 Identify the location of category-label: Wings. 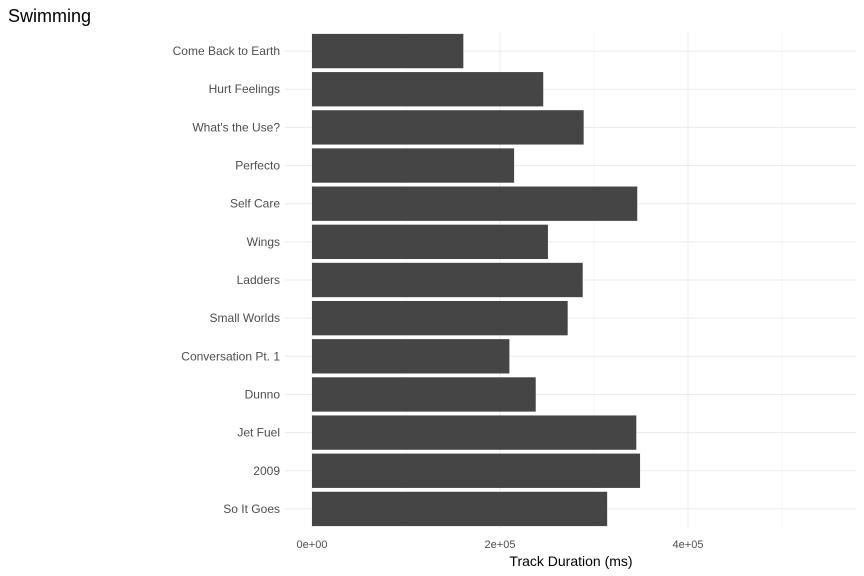
(263, 242).